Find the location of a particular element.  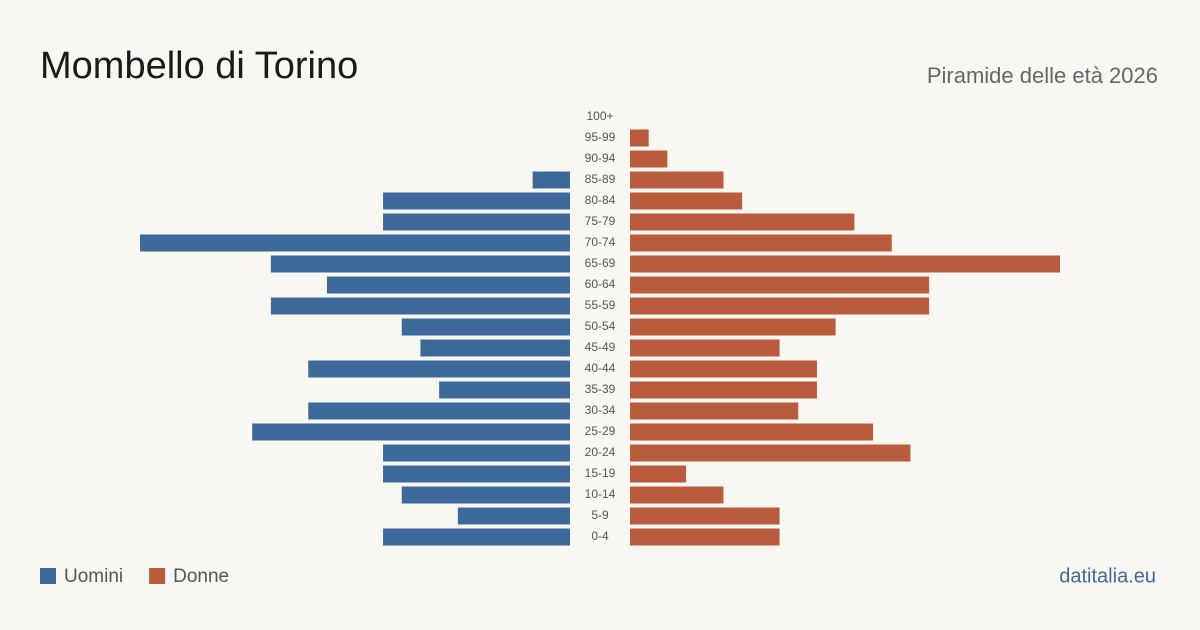

y-tick-label: 30-34 is located at coordinates (600, 410).